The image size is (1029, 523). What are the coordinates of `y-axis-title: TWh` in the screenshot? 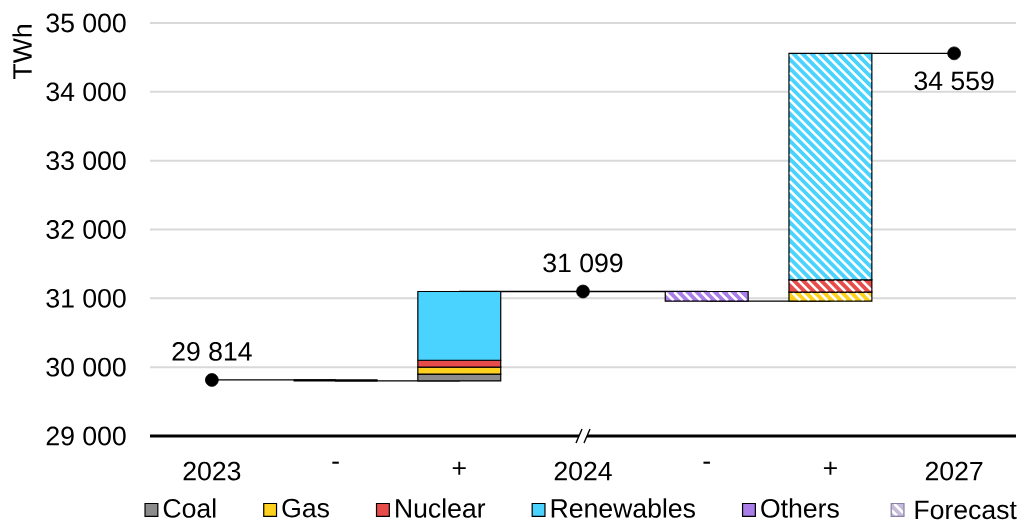 It's located at (22, 52).